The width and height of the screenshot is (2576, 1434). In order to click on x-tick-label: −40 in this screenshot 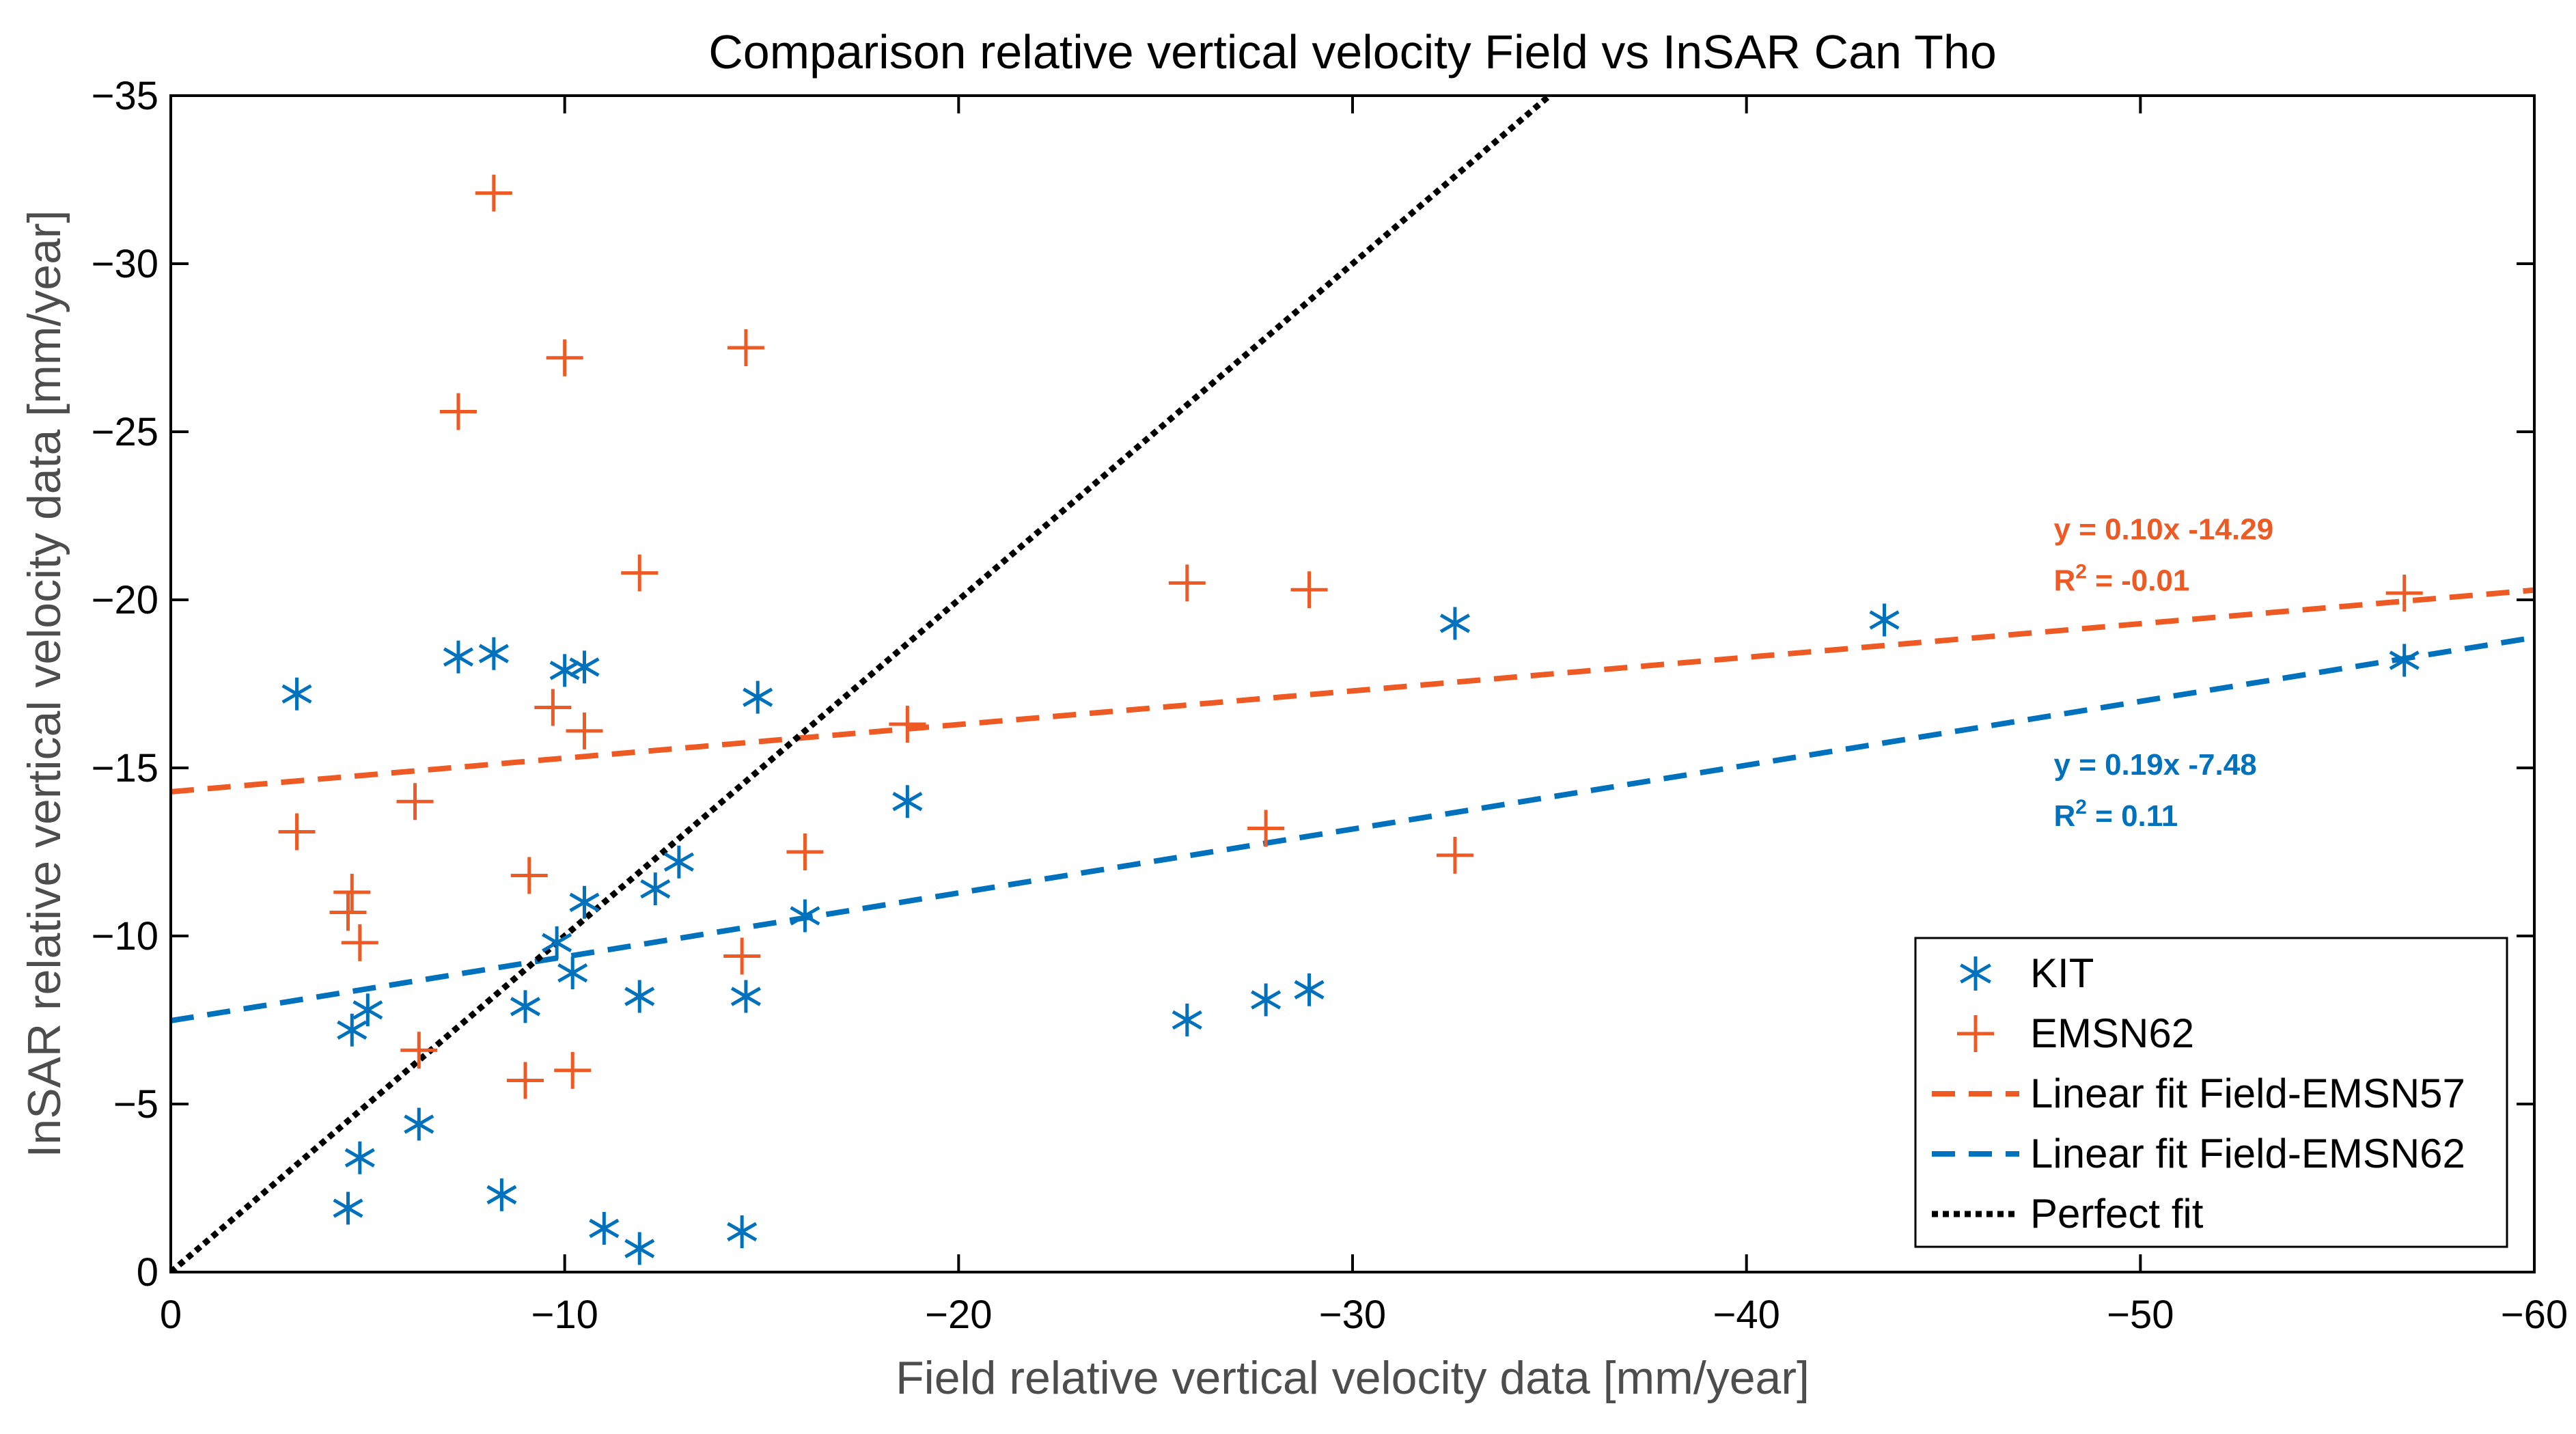, I will do `click(1746, 1315)`.